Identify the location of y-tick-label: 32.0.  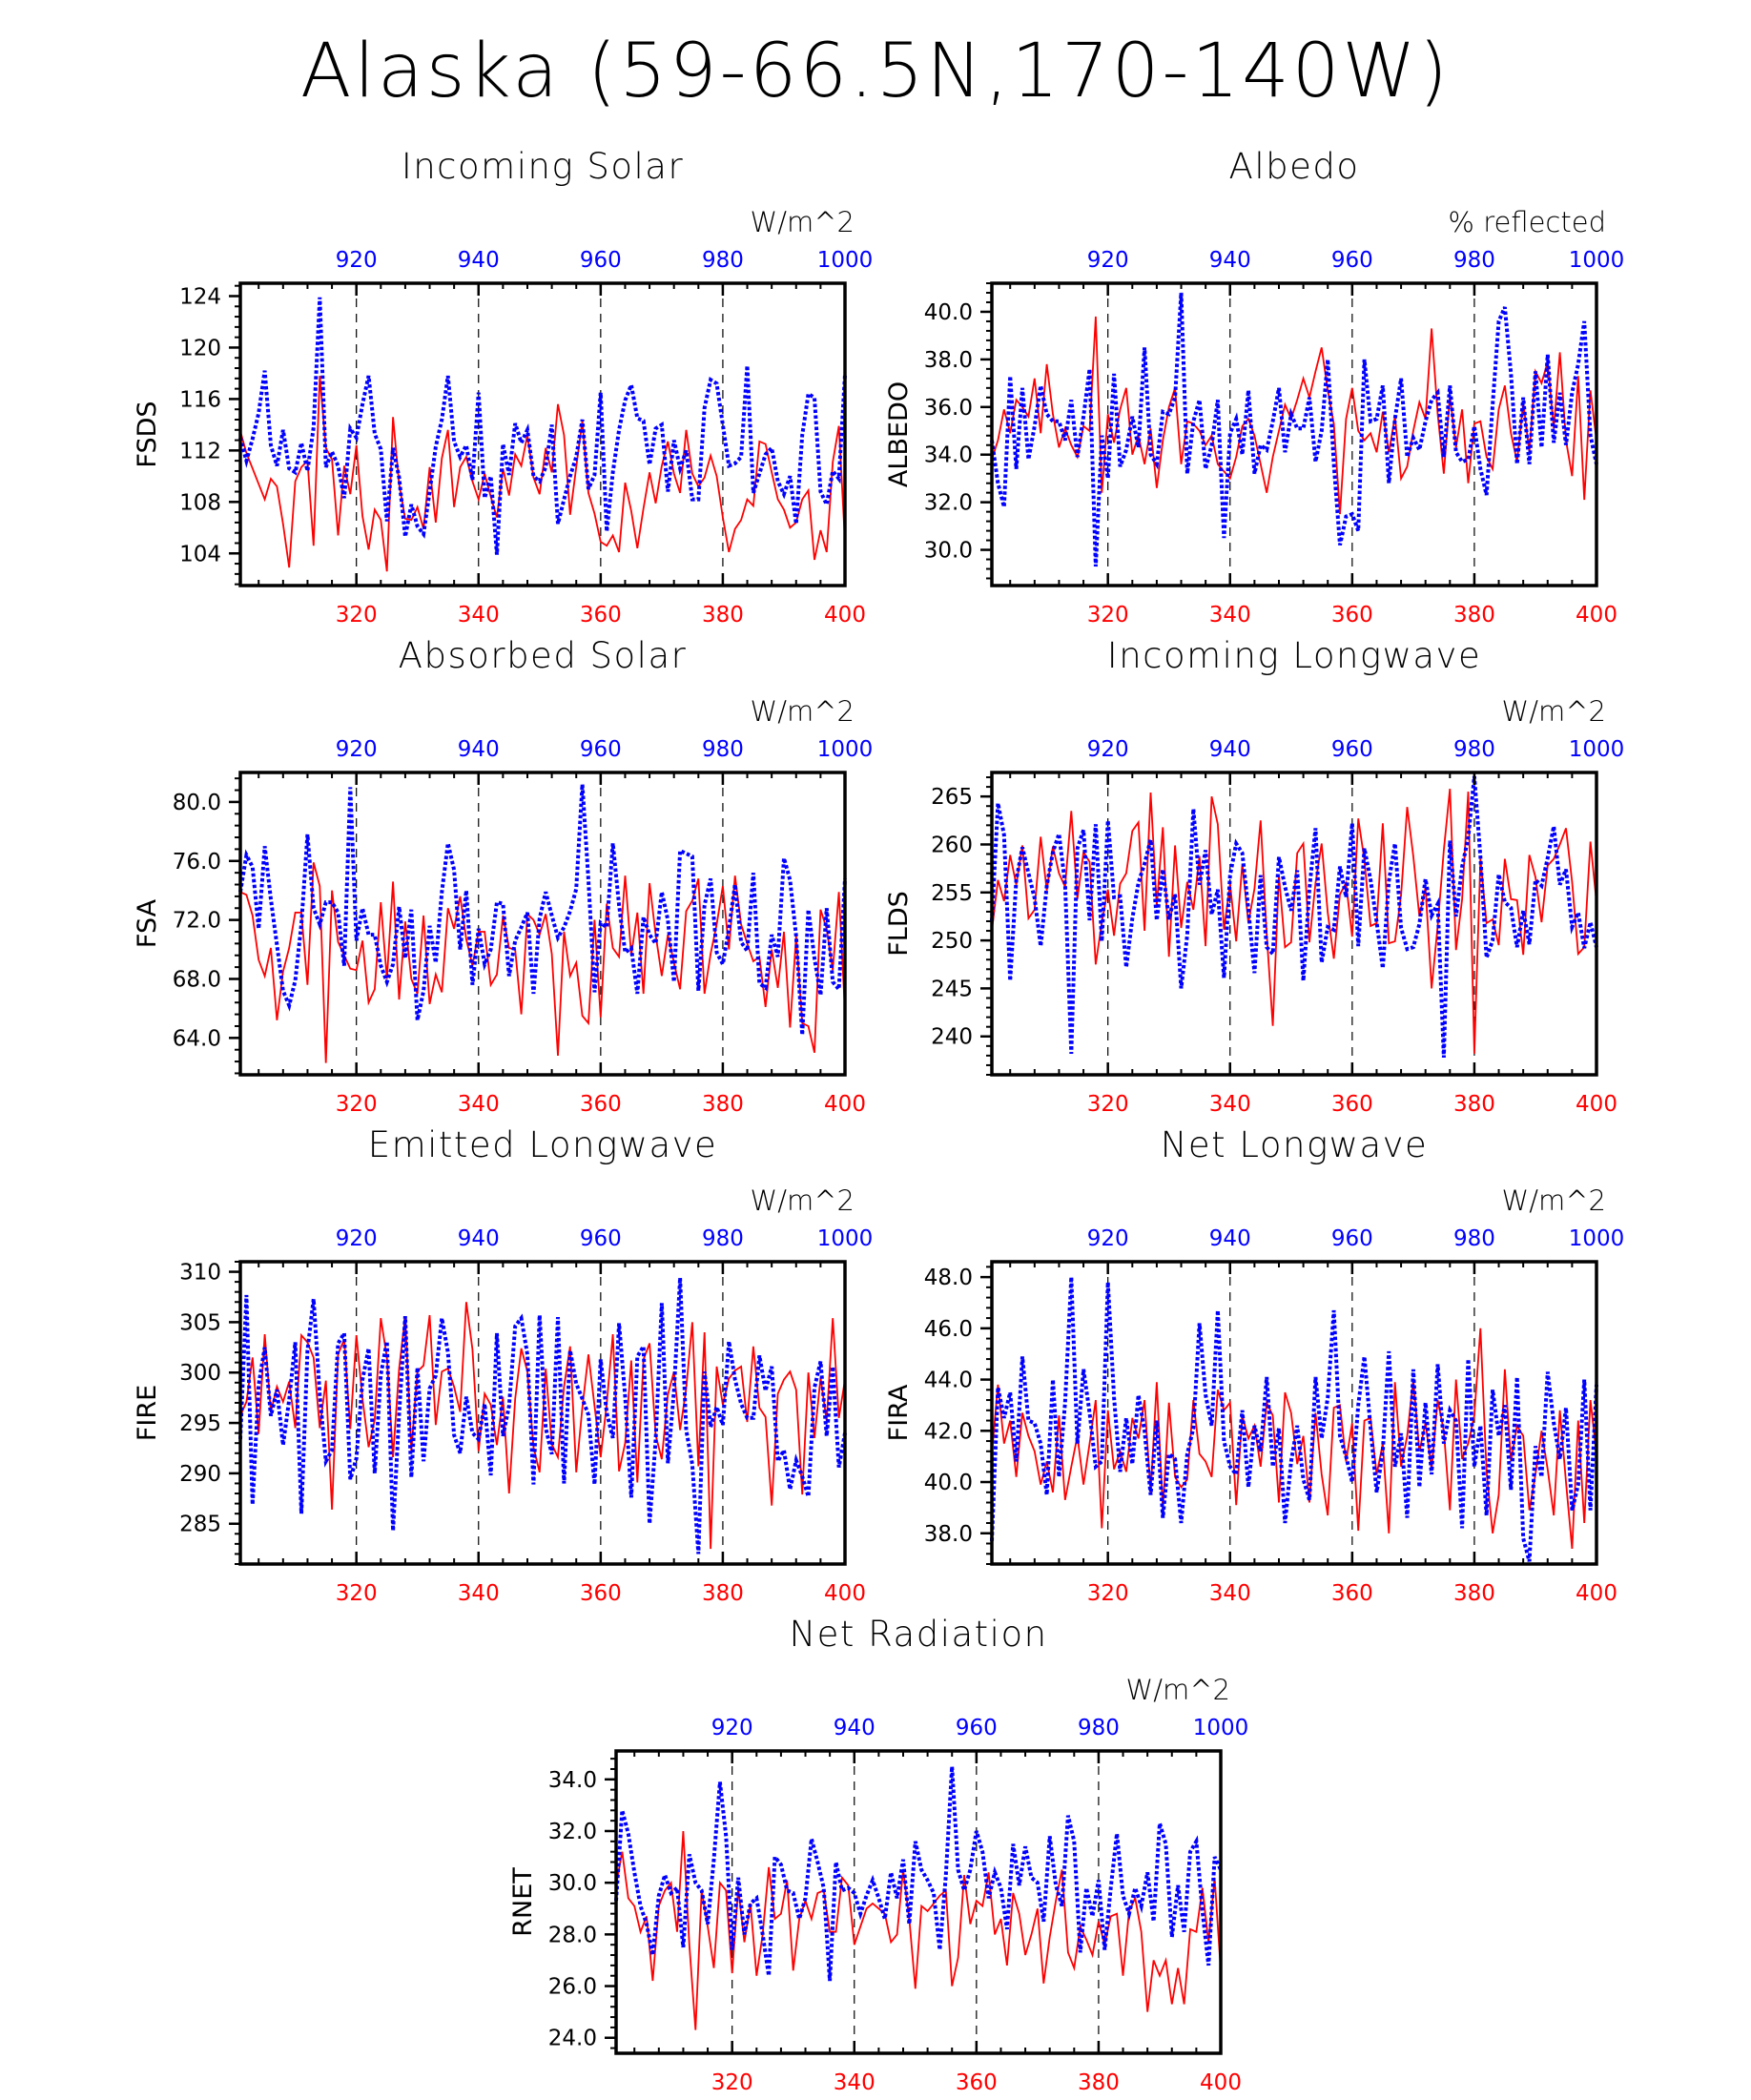
(948, 503).